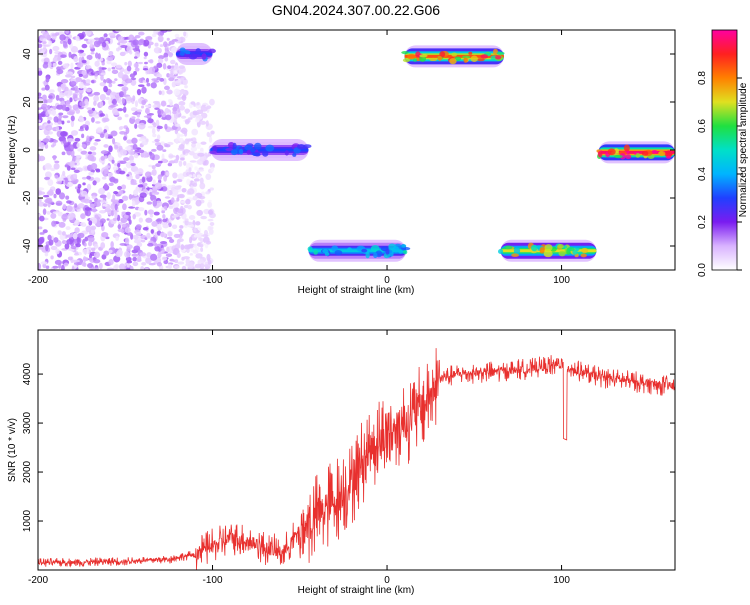 This screenshot has width=750, height=605. Describe the element at coordinates (27, 197) in the screenshot. I see `spectrogram-y-tick-label: -20` at that location.